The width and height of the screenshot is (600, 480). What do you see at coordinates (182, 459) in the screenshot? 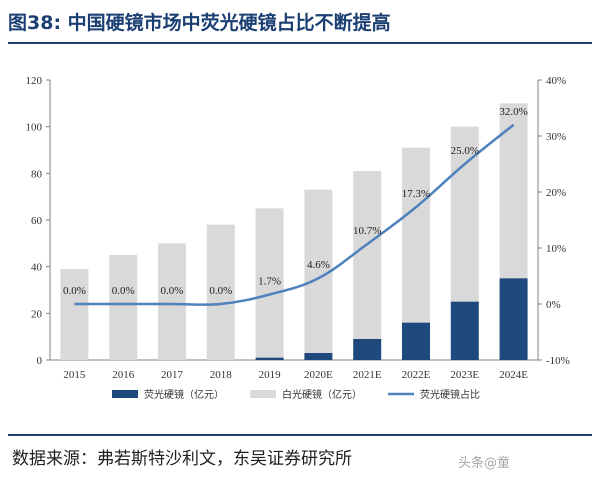
I see `data-source-note: 数据来源：弗若斯特沙利文，东吴证券研究所` at bounding box center [182, 459].